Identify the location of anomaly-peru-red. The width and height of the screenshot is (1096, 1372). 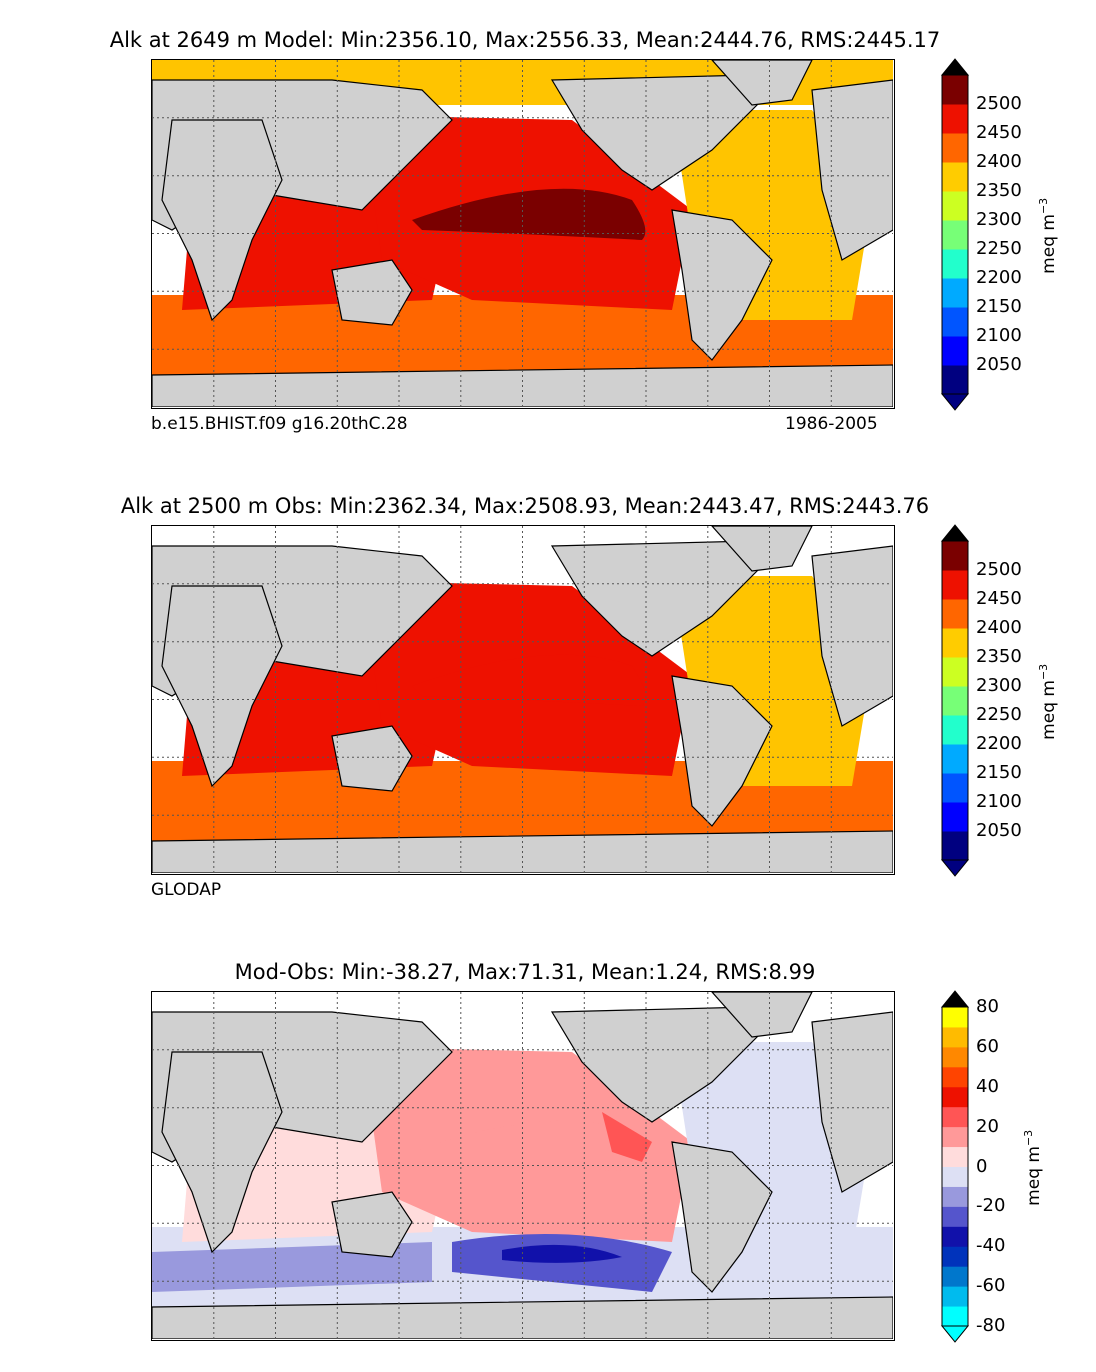
(627, 1137).